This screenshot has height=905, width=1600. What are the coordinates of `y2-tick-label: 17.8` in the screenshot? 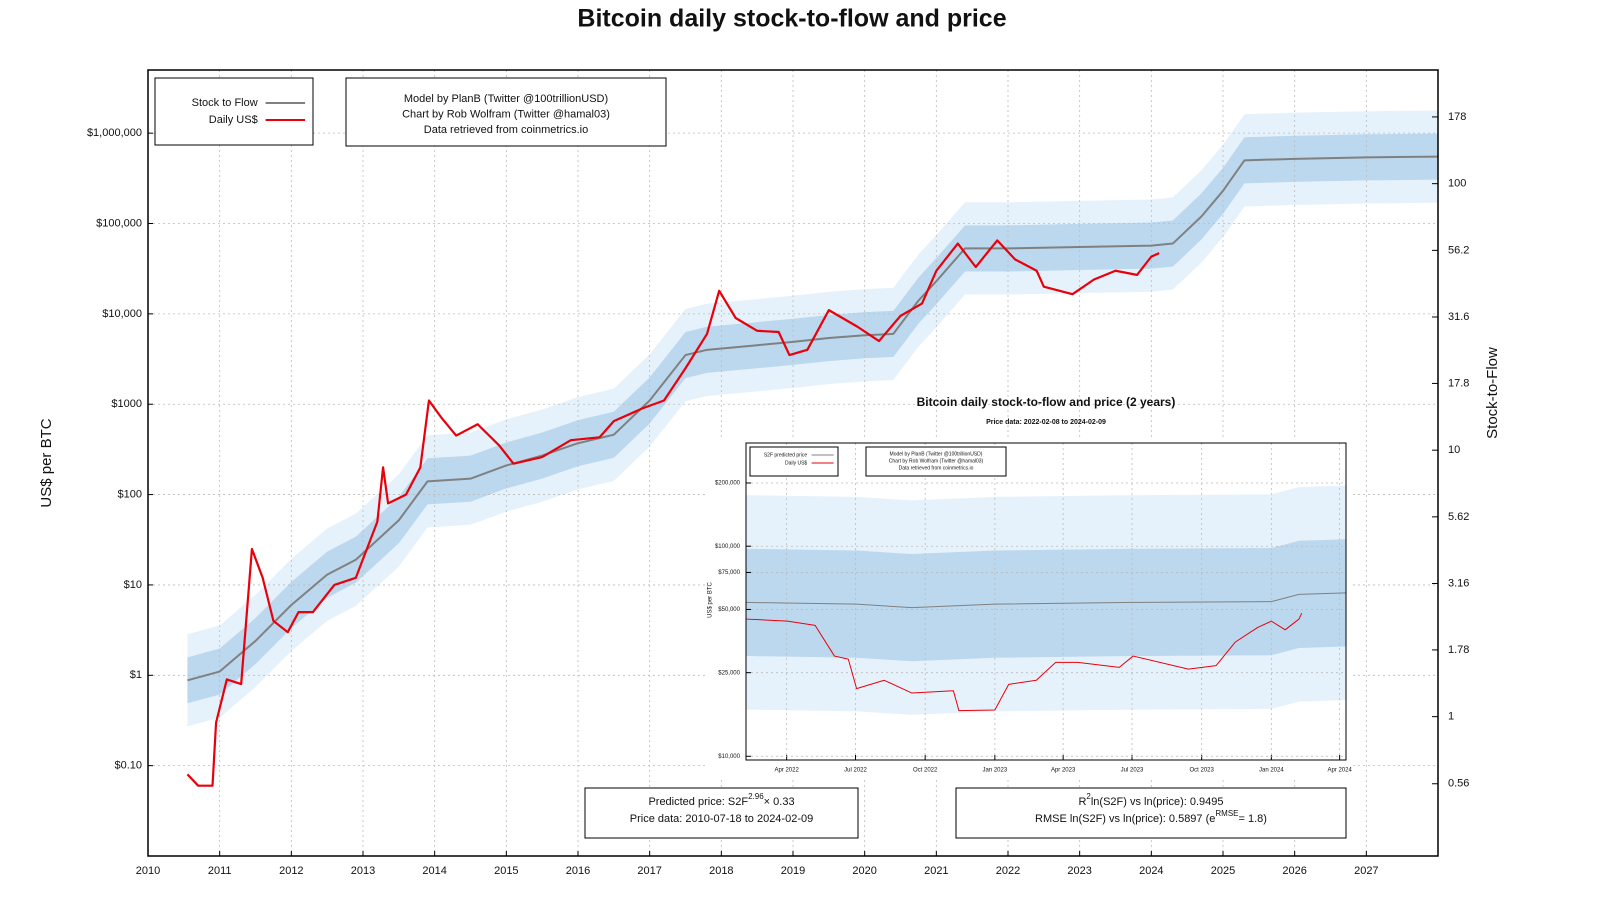 It's located at (1458, 383).